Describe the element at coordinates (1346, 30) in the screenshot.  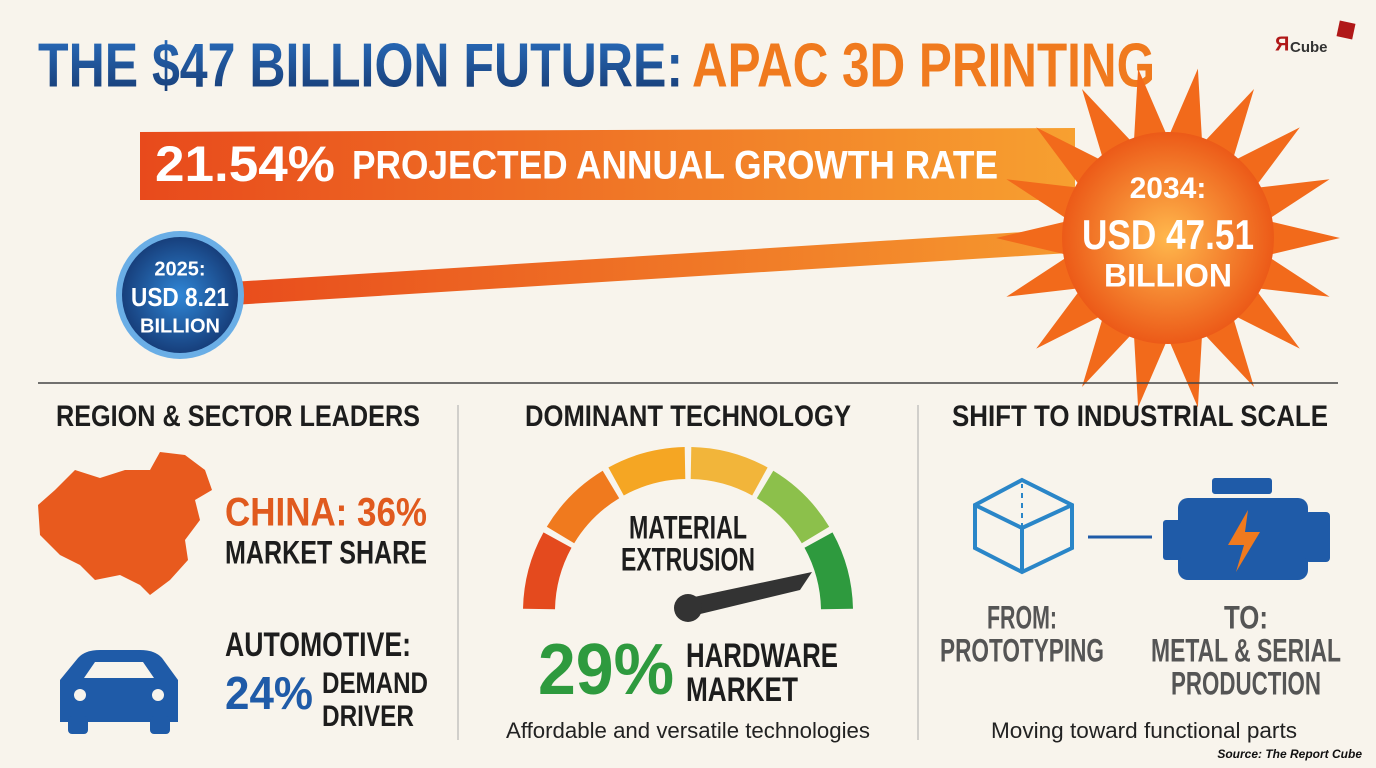
I see `logo-cube` at that location.